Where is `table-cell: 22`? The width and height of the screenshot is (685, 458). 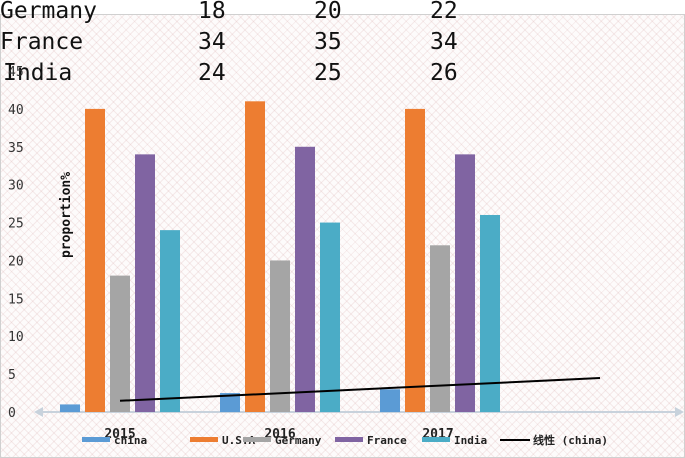
table-cell: 22 is located at coordinates (444, 12).